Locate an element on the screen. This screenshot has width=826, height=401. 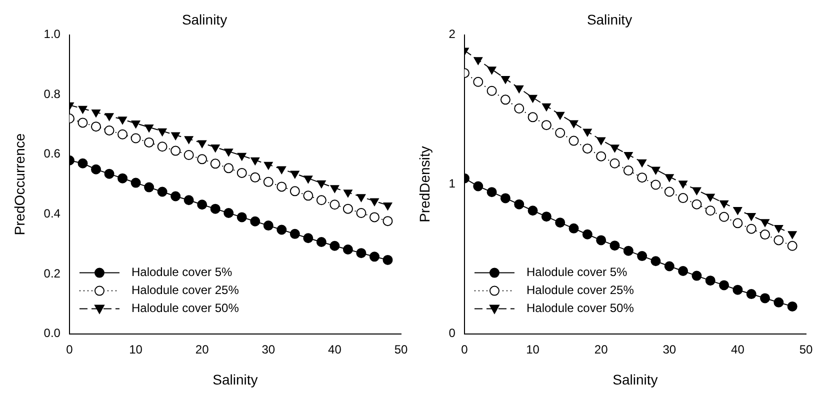
legend-label: Halodule cover 50% is located at coordinates (185, 308).